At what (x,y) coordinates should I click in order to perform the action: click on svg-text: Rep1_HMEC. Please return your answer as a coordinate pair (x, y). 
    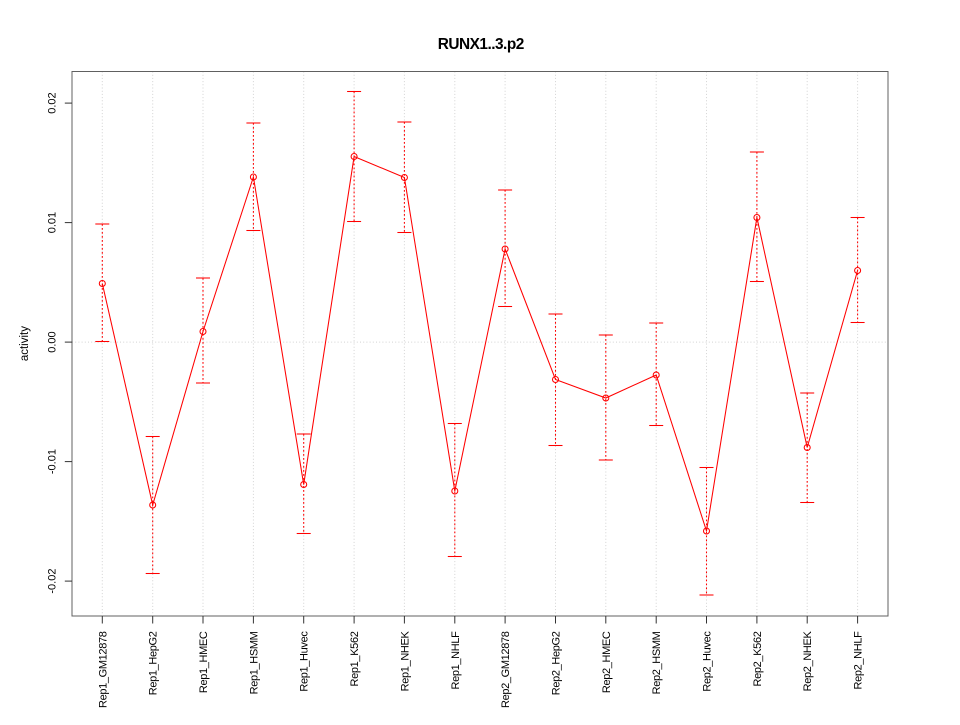
    Looking at the image, I should click on (204, 662).